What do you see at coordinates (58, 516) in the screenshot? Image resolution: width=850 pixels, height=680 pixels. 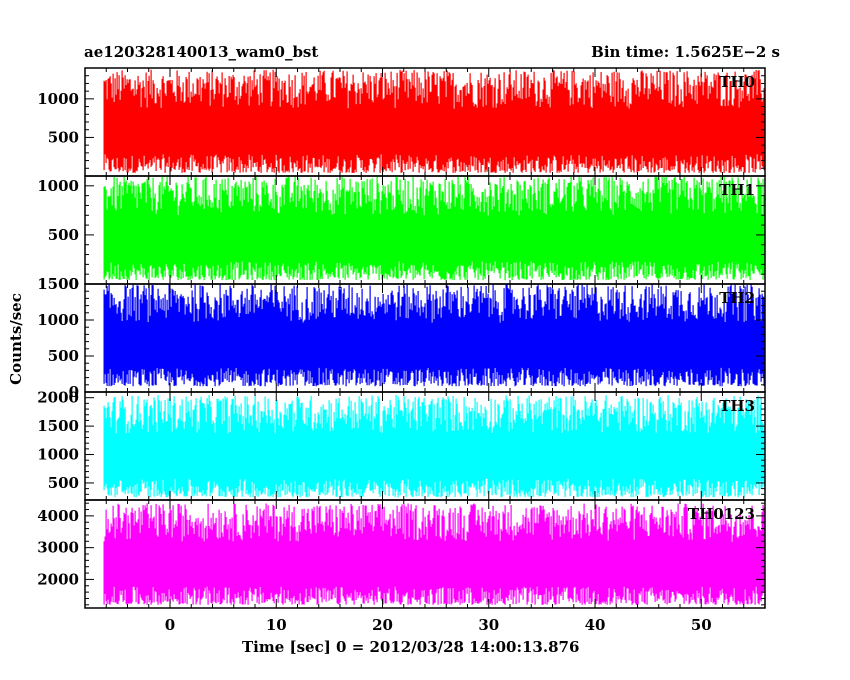 I see `y-tick-label-th0123: 4000` at bounding box center [58, 516].